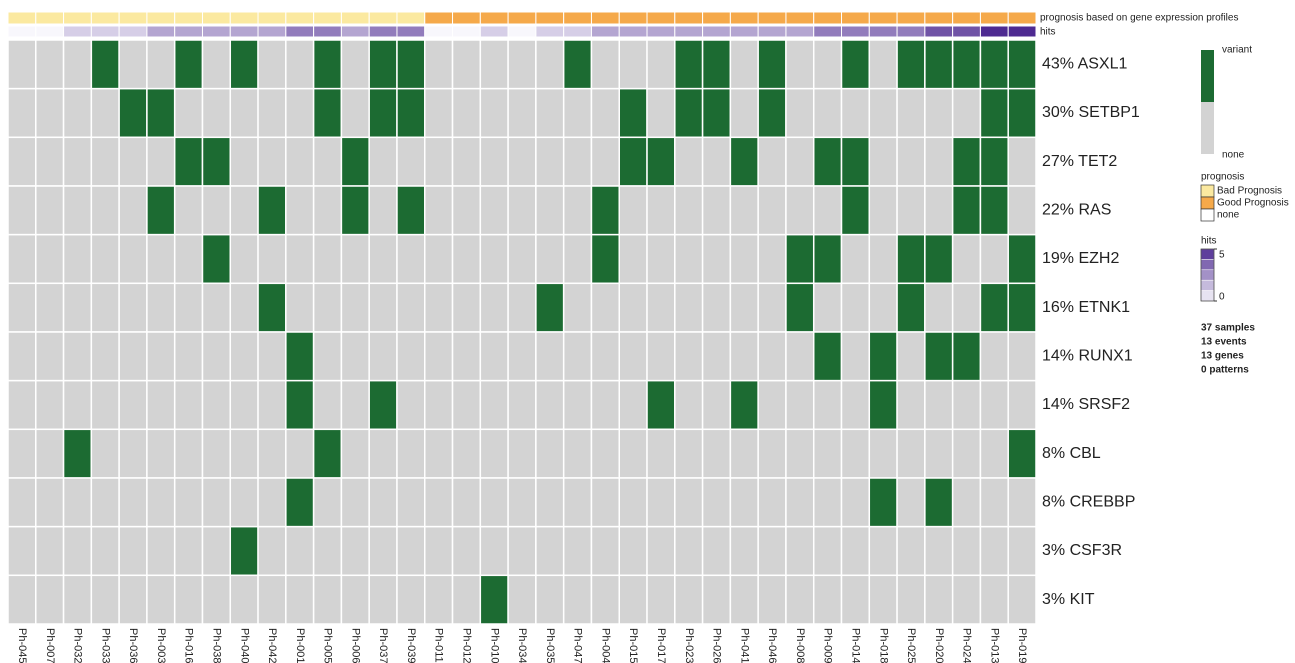 Image resolution: width=1295 pixels, height=663 pixels. Describe the element at coordinates (300, 645) in the screenshot. I see `sample-label: Ph-001` at that location.